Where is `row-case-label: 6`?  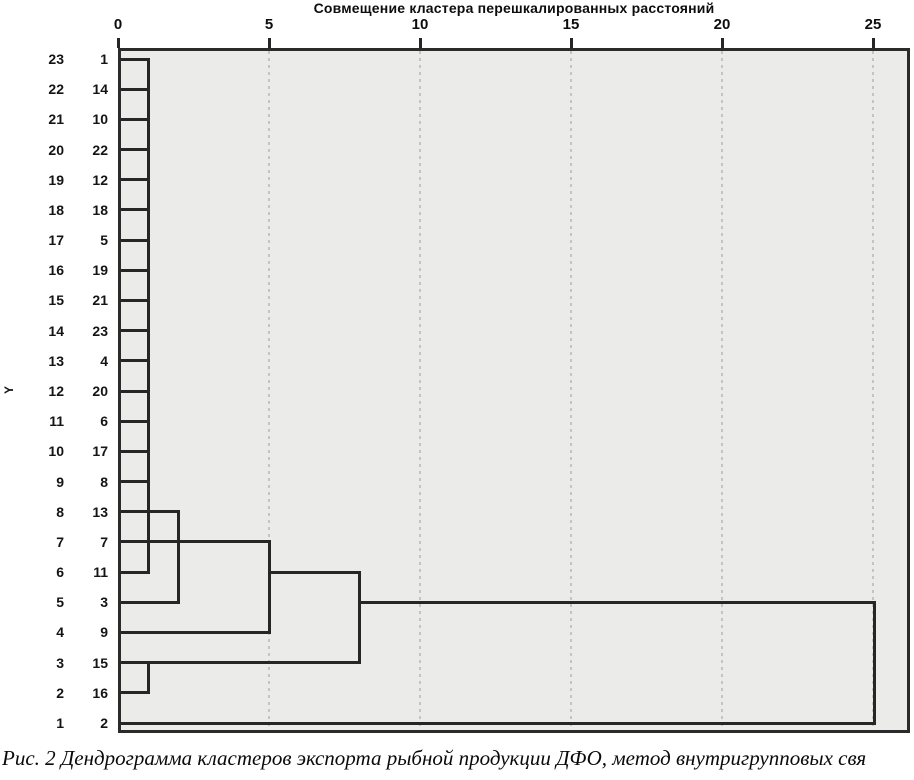
row-case-label: 6 is located at coordinates (104, 421).